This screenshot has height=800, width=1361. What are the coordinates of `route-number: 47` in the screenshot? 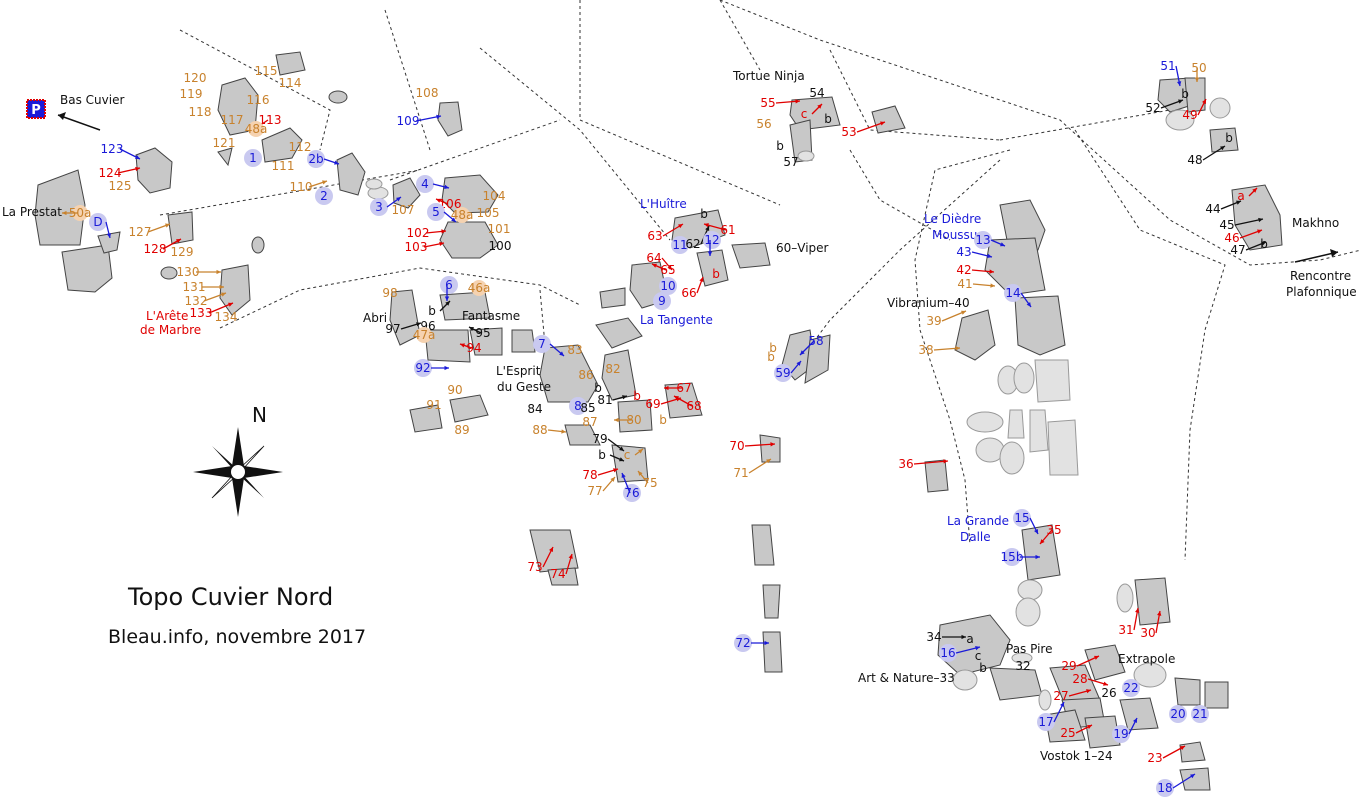 It's located at (1237, 250).